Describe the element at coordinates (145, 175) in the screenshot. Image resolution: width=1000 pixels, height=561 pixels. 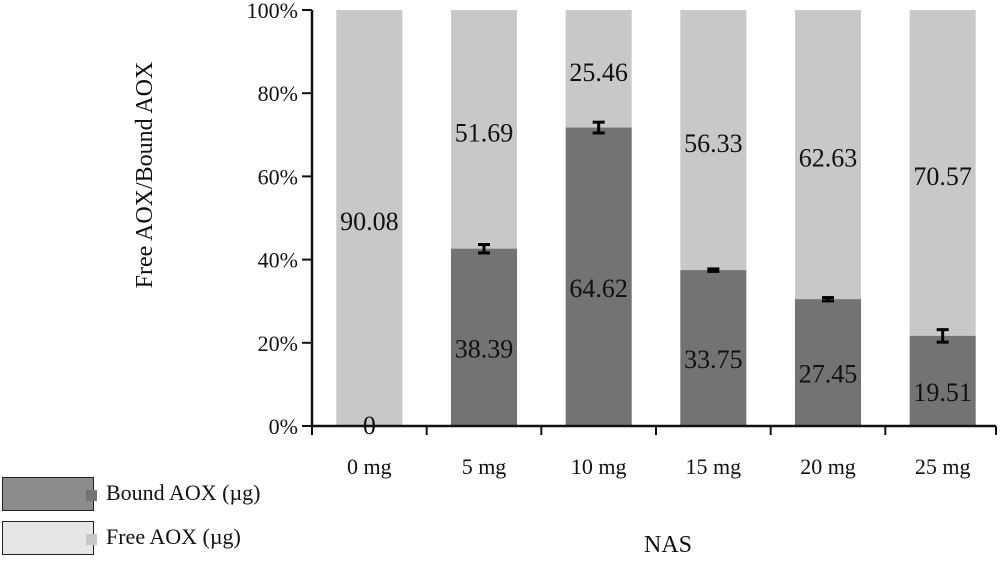
I see `y-axis-title: Free AOX/Bound AOX` at that location.